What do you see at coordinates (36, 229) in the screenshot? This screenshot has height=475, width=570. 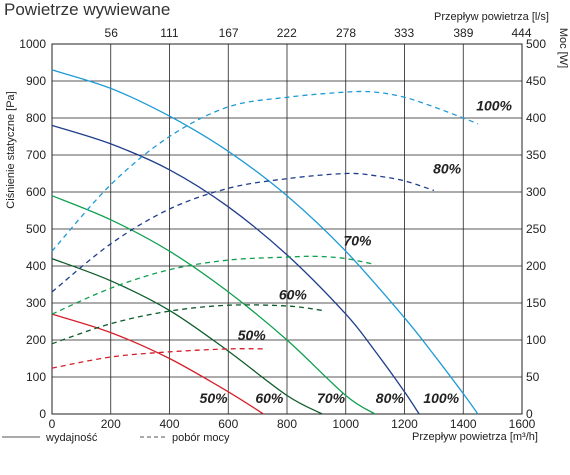 I see `y-tick-label: 500` at bounding box center [36, 229].